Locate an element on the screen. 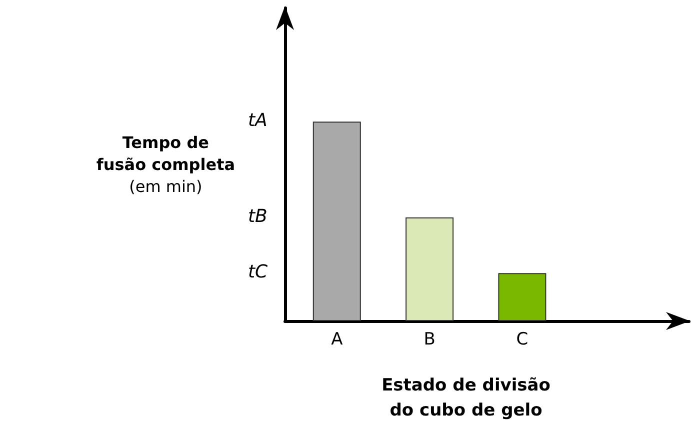 The image size is (691, 436). text: tB is located at coordinates (258, 216).